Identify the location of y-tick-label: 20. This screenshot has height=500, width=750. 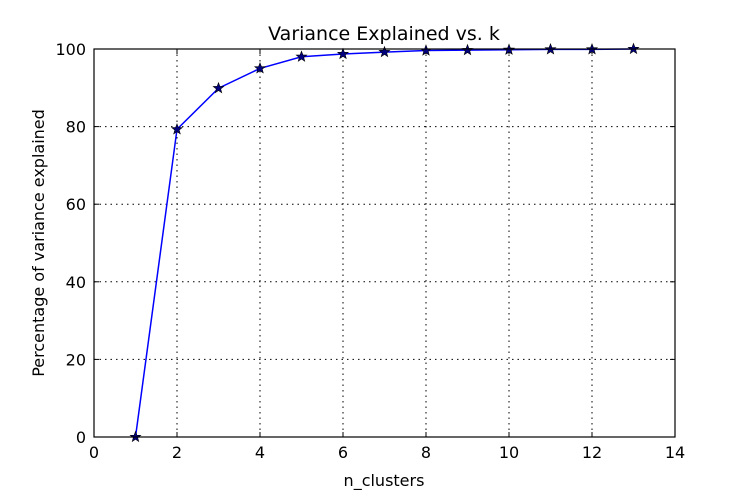
(76, 359).